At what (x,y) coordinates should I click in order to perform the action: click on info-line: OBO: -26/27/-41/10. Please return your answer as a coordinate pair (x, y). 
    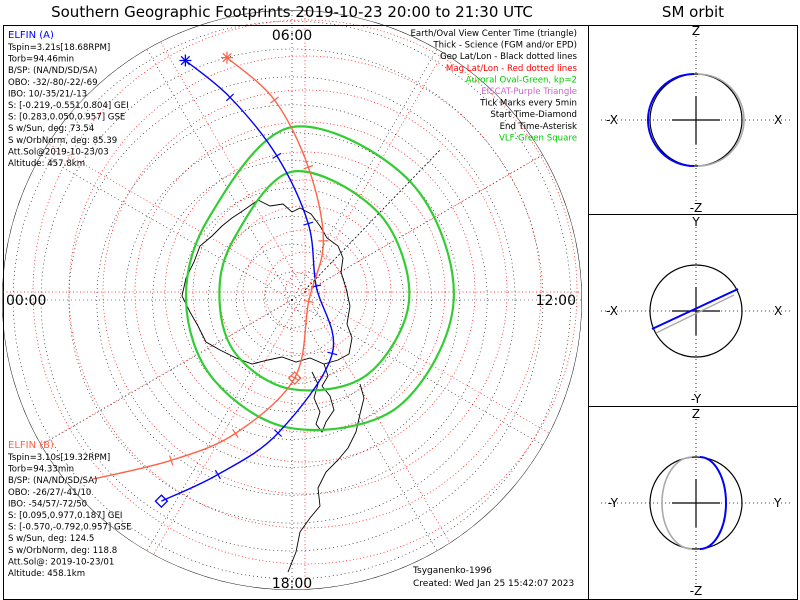
    Looking at the image, I should click on (49, 493).